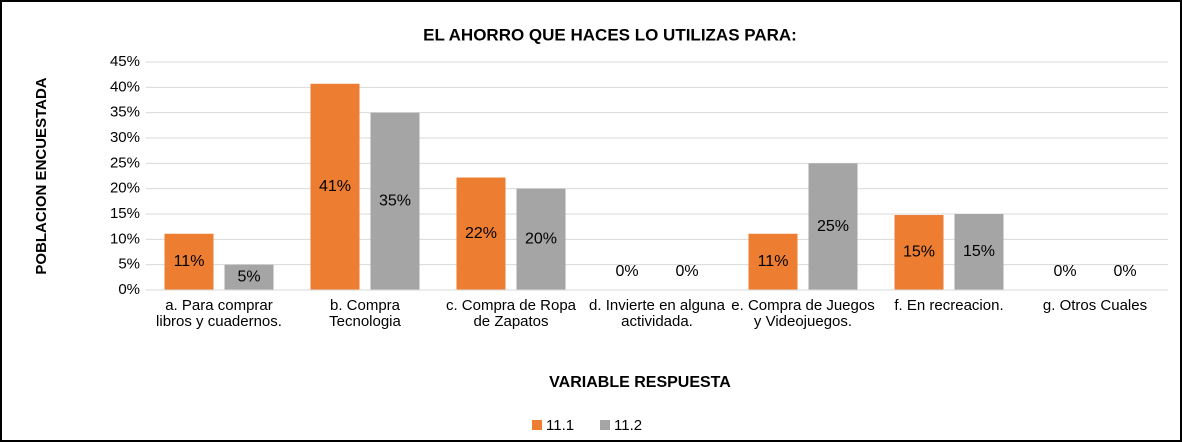  I want to click on x-tick-label-box: a. Para comprar libros y cuadernos., so click(219, 314).